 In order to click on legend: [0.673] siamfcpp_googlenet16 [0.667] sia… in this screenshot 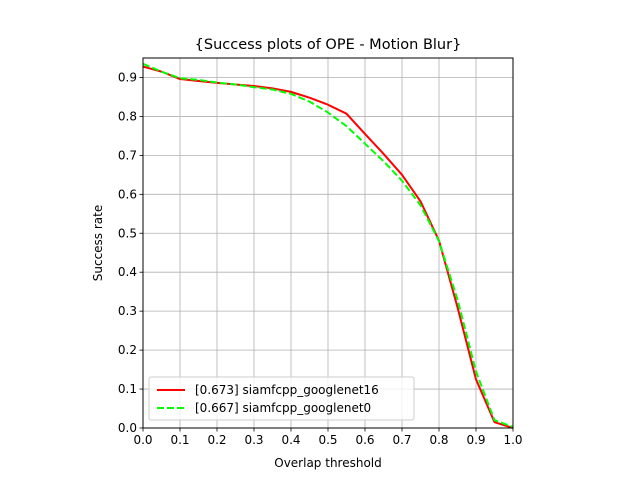, I will do `click(281, 398)`.